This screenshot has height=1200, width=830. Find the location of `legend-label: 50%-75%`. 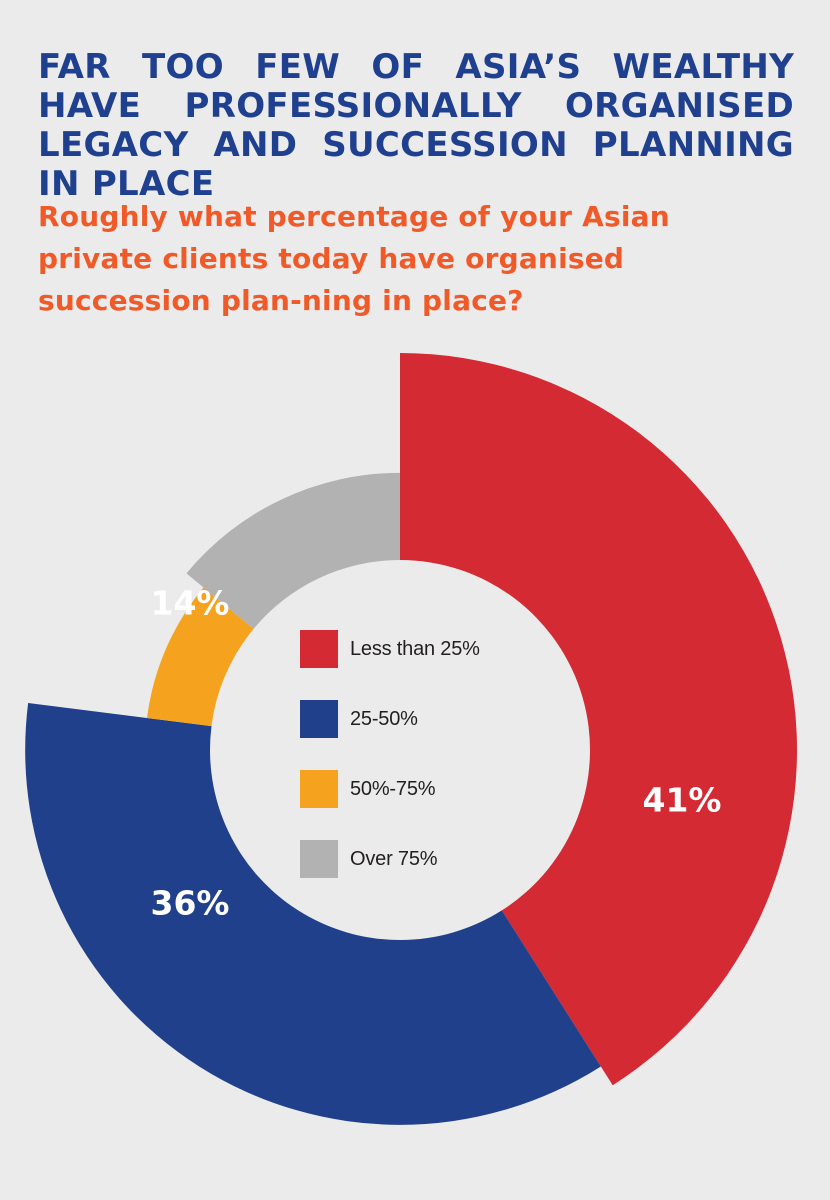

legend-label: 50%-75% is located at coordinates (393, 788).